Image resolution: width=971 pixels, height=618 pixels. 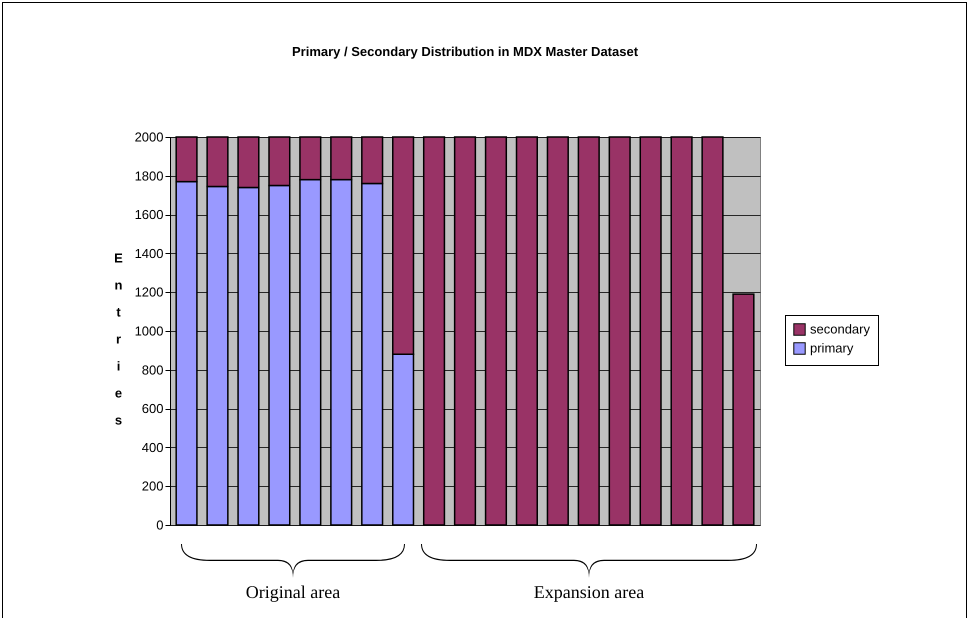 What do you see at coordinates (149, 176) in the screenshot?
I see `y-tick-label: 1800` at bounding box center [149, 176].